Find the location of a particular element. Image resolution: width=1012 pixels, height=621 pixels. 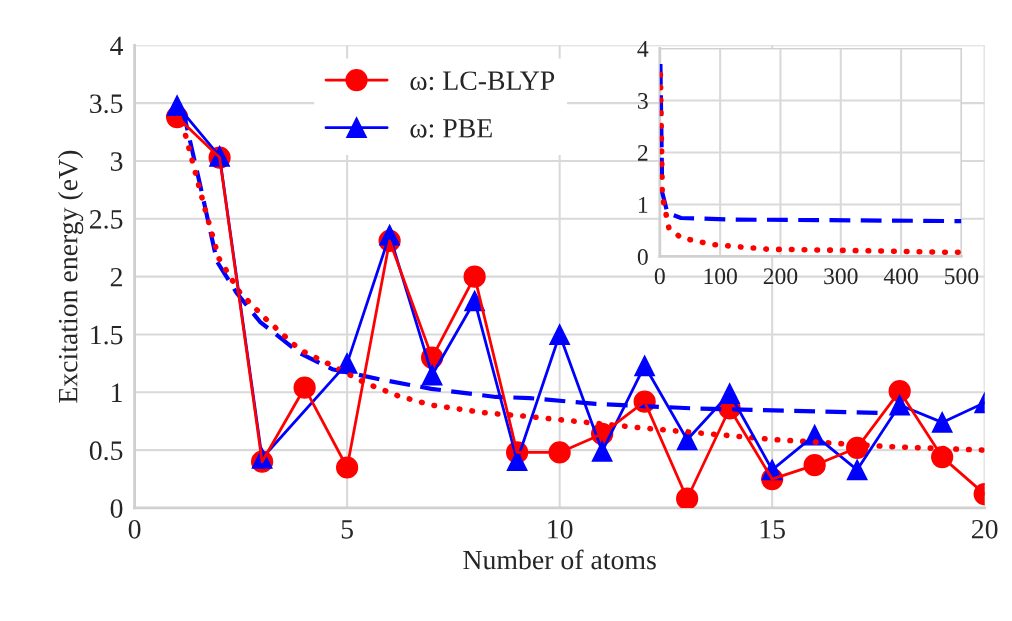

y-tick-label: 1.5 is located at coordinates (107, 335).